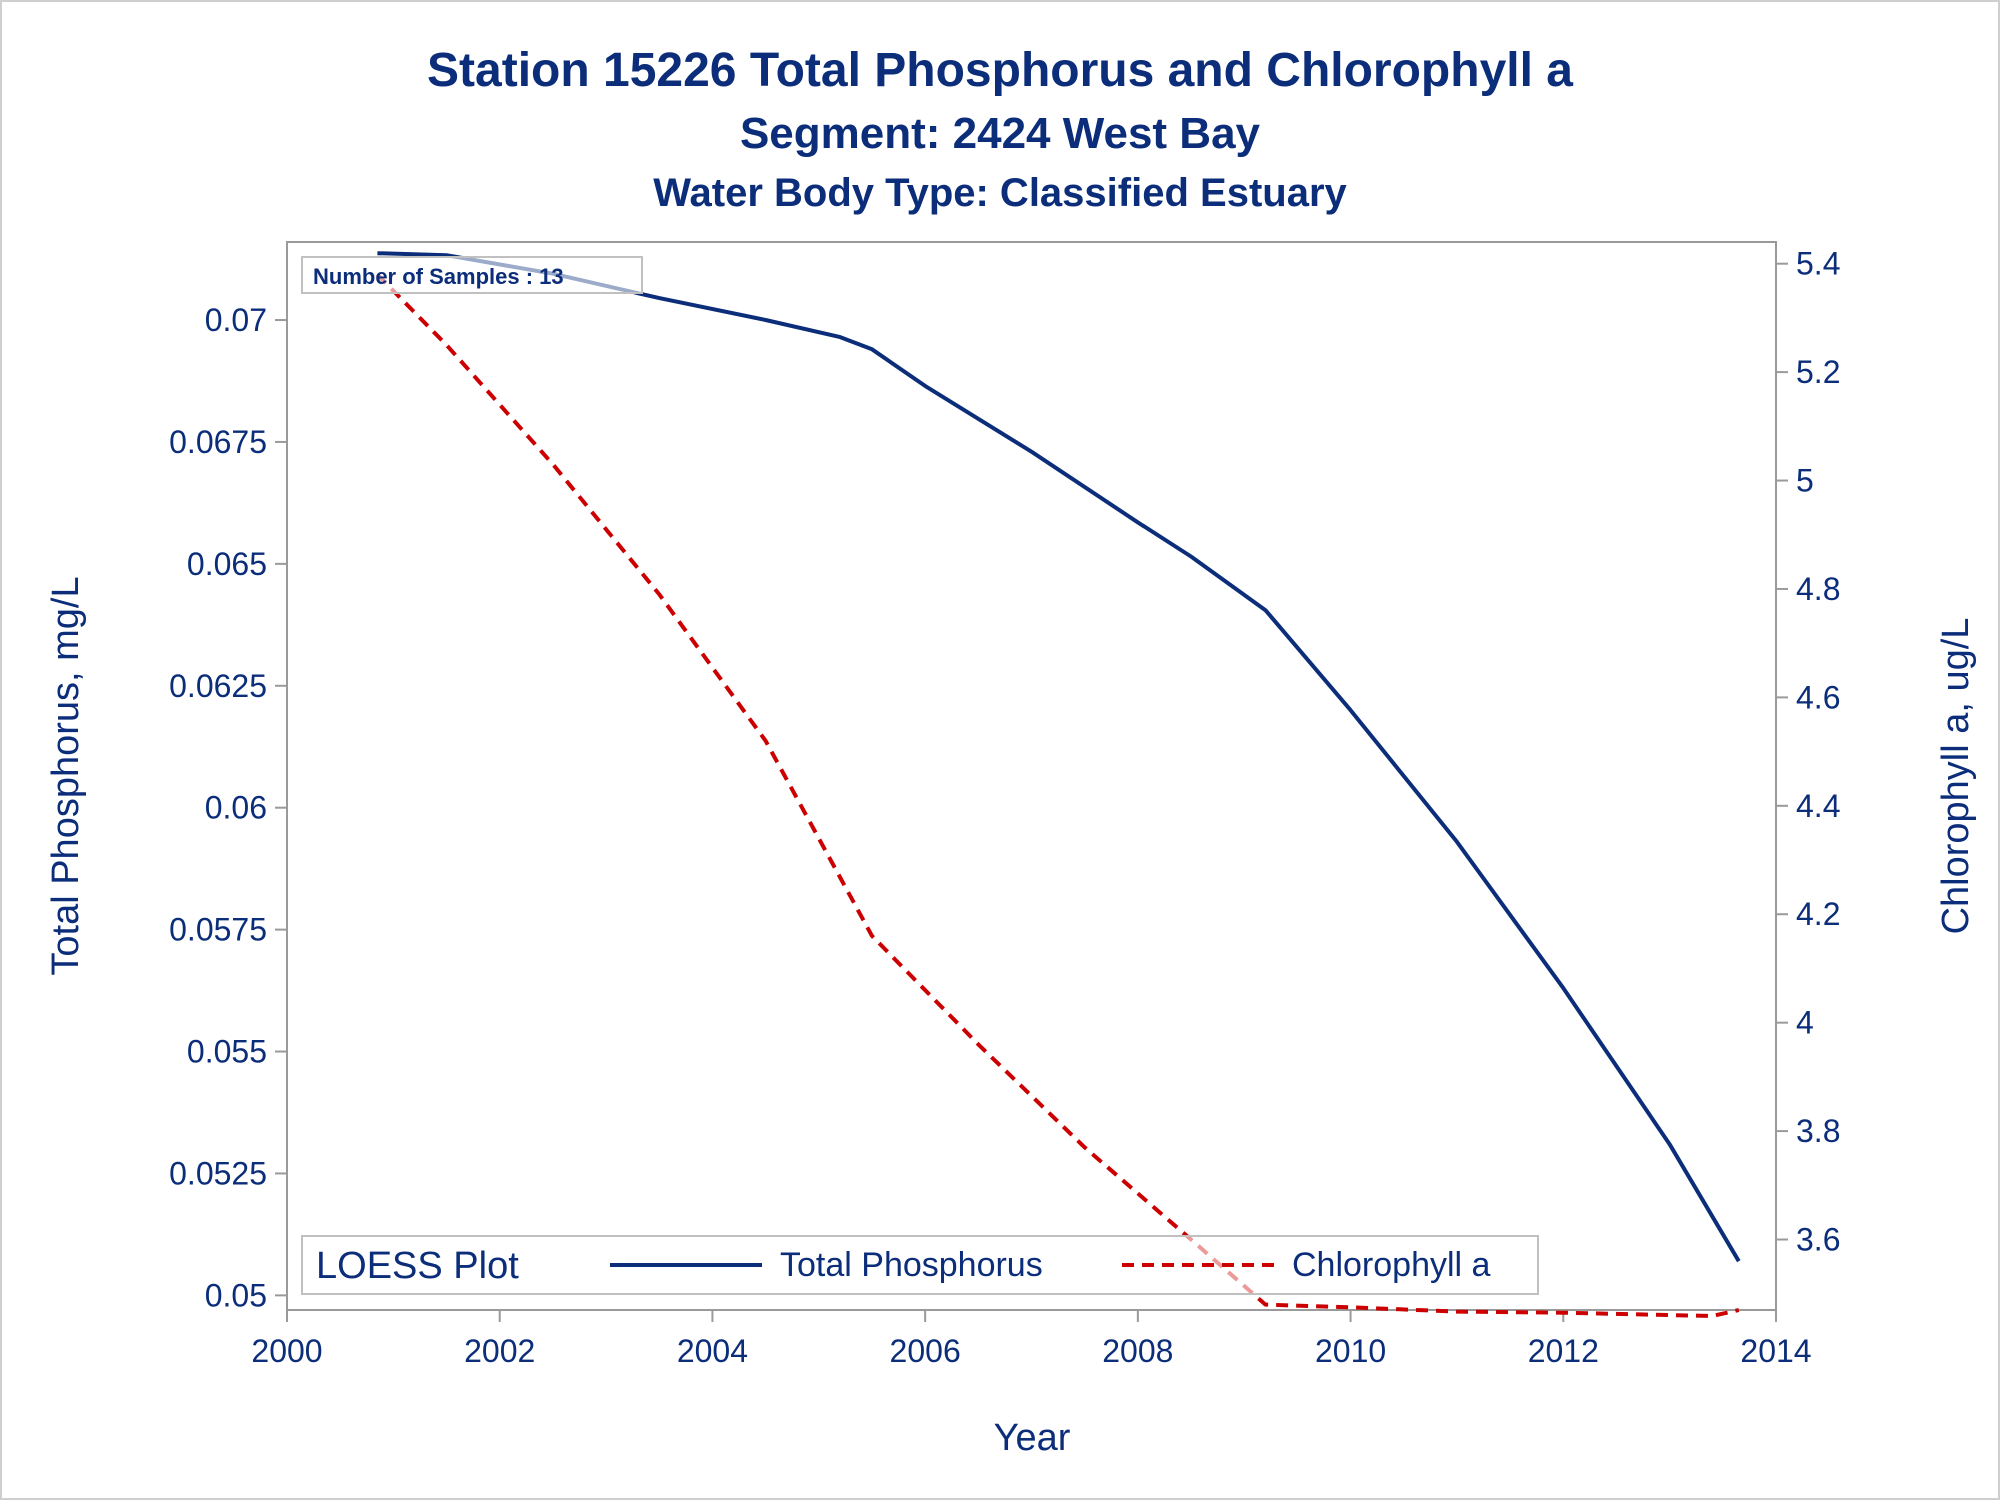 This screenshot has height=1500, width=2000. Describe the element at coordinates (925, 1351) in the screenshot. I see `x-tick-label: 2006` at that location.